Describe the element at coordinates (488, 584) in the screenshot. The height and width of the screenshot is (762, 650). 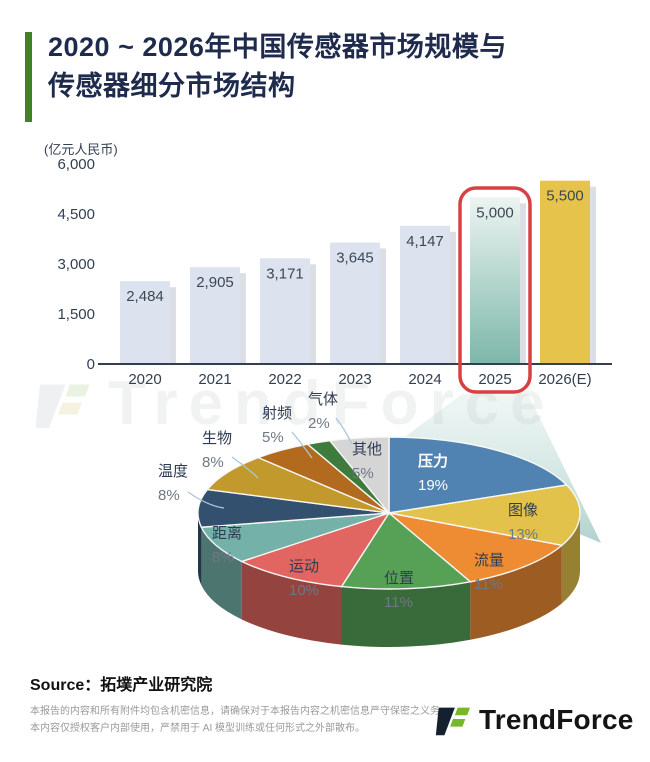
I see `pie-label-pct-2: 11%` at that location.